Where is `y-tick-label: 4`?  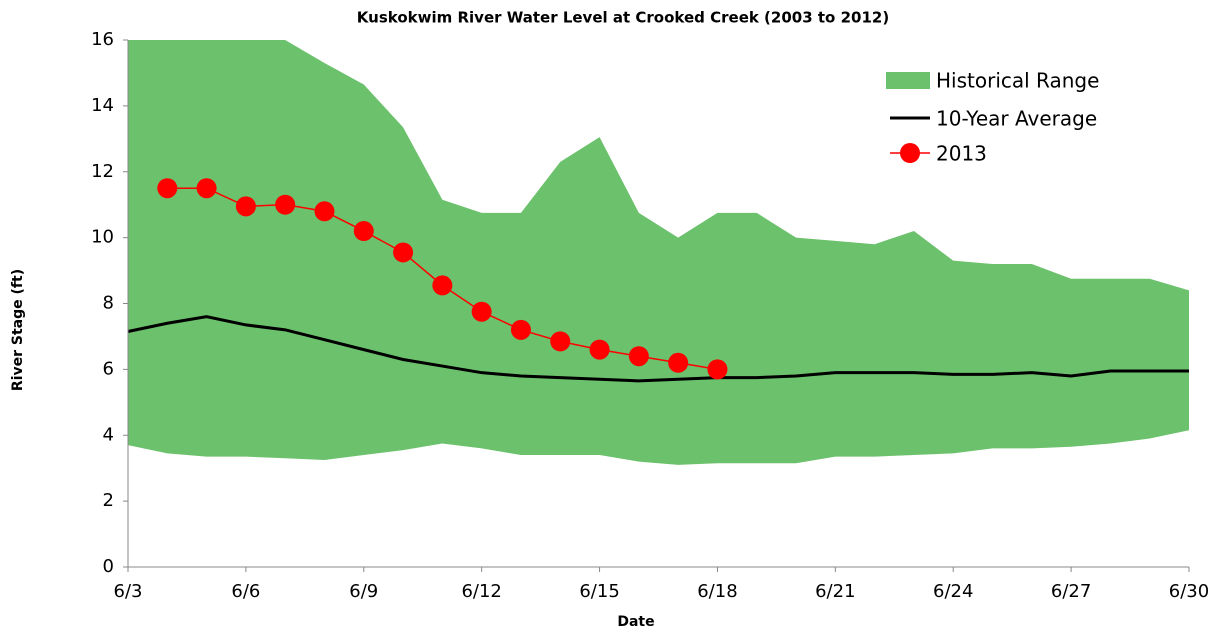
y-tick-label: 4 is located at coordinates (108, 434).